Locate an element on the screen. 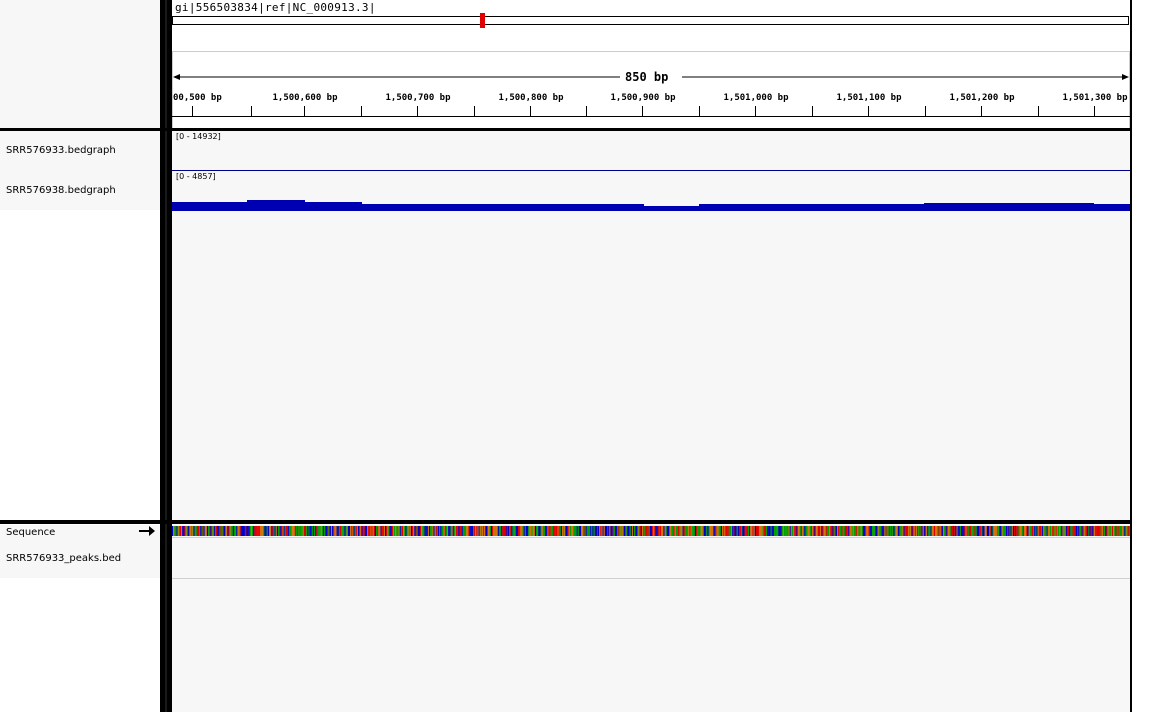 This screenshot has height=712, width=1150. peaks-track-area is located at coordinates (651, 559).